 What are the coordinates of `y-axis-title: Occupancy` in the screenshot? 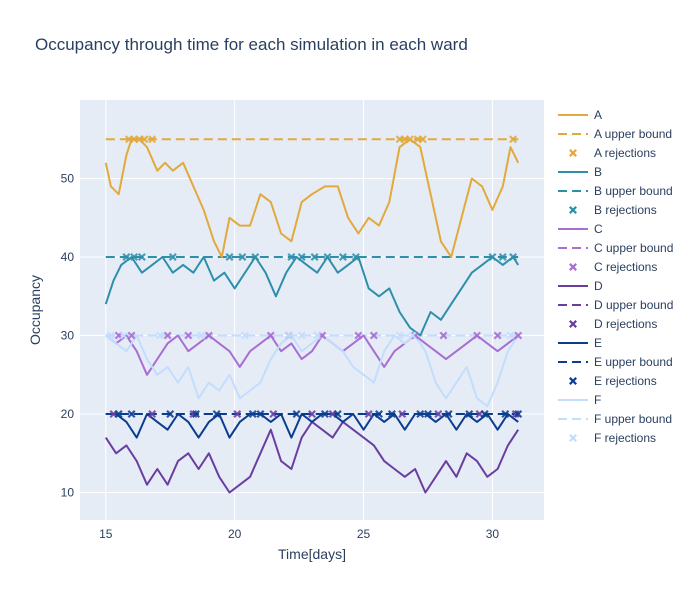 It's located at (35, 310).